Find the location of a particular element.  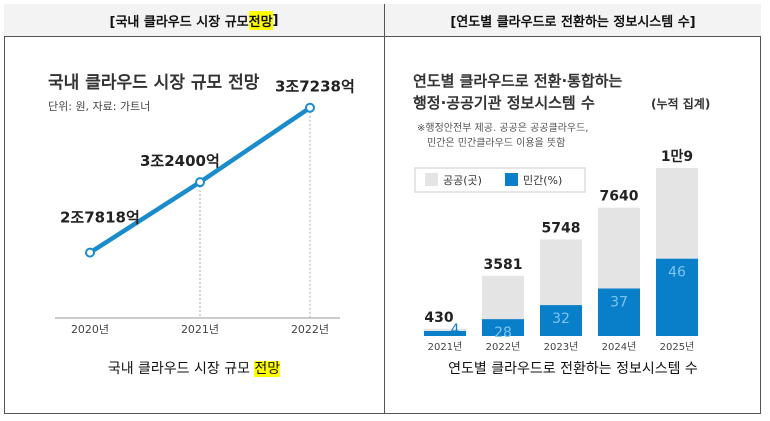

right-header-text: [연도별 클라우드로 전환하는 정보시스템 수] is located at coordinates (573, 22).